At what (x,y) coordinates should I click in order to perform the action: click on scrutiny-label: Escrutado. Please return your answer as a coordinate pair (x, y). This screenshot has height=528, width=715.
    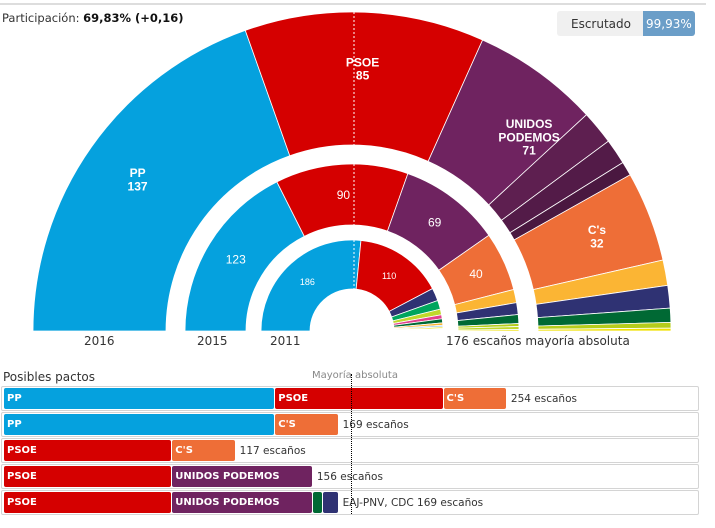
    Looking at the image, I should click on (600, 23).